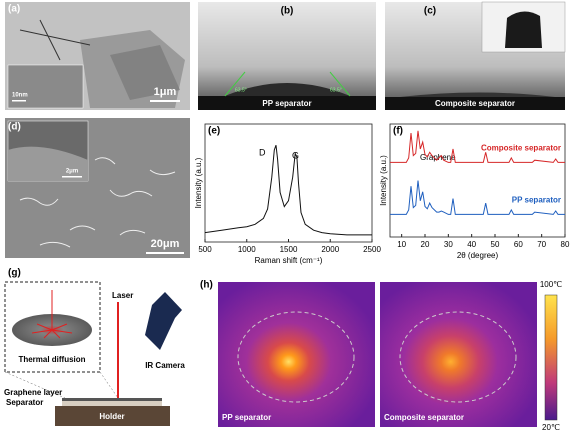  I want to click on cross-section, so click(48, 163).